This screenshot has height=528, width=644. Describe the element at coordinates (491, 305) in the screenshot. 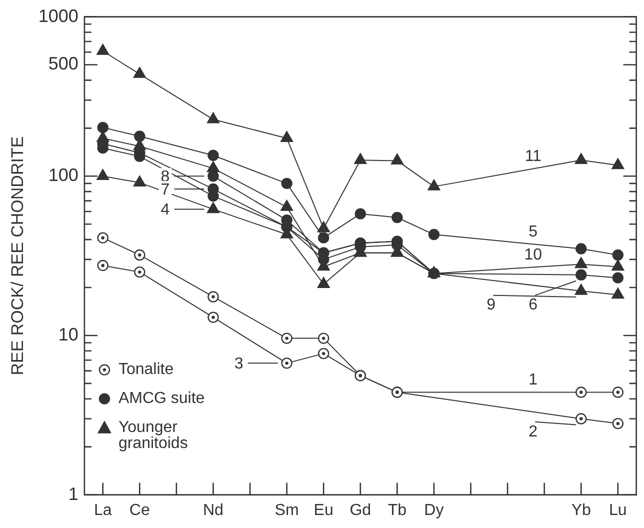

I see `annotation: 9` at that location.